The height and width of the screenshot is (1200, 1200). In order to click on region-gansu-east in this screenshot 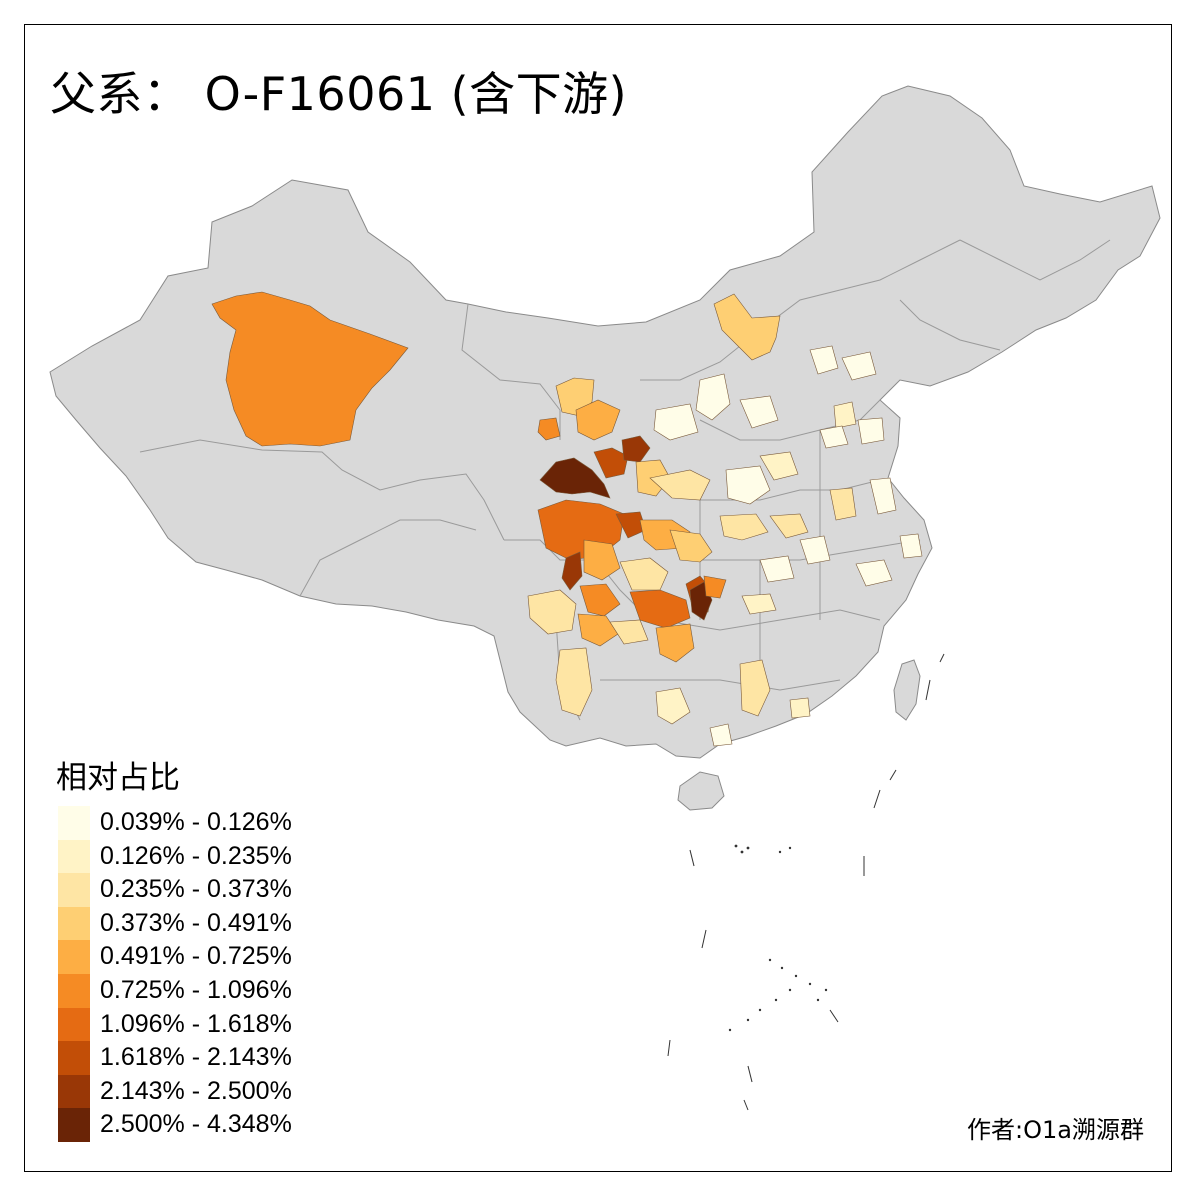, I will do `click(636, 449)`.